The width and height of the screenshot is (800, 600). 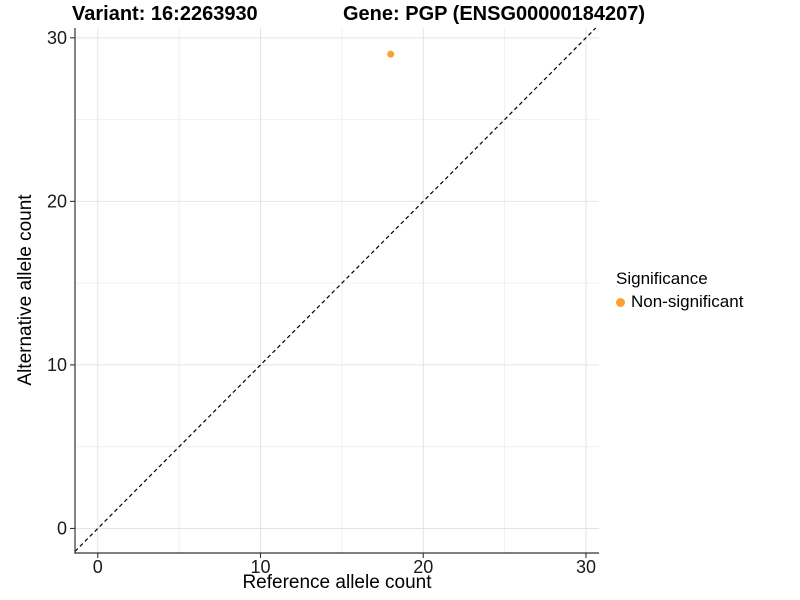 What do you see at coordinates (57, 38) in the screenshot?
I see `y-tick-label: 30` at bounding box center [57, 38].